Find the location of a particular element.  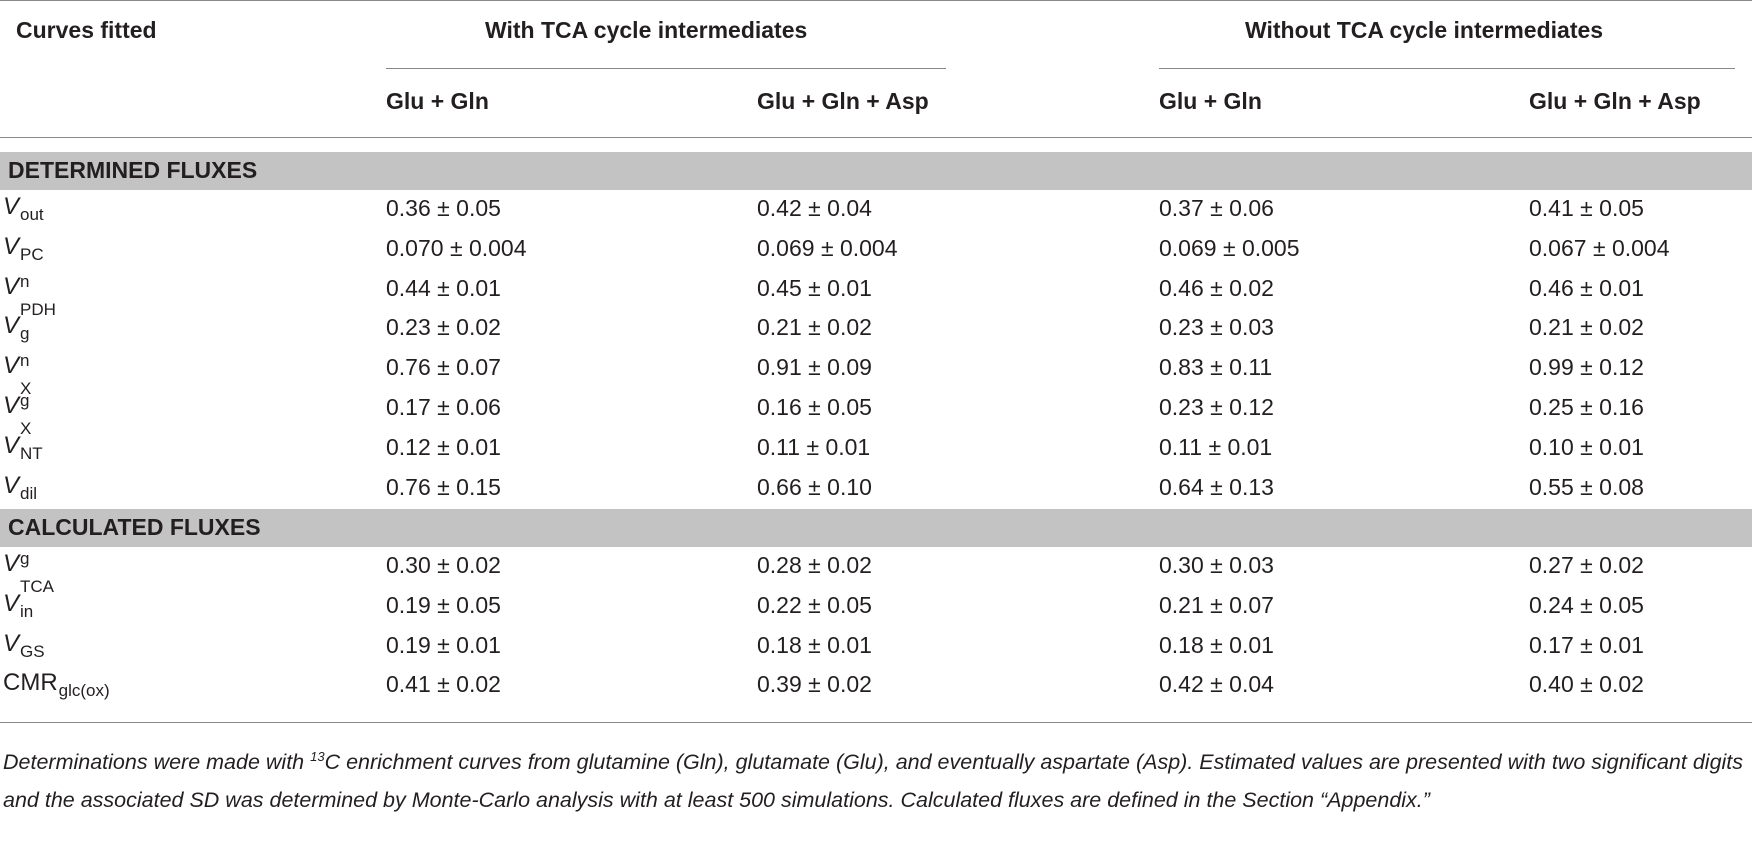

row-label: VNT is located at coordinates (23, 447).